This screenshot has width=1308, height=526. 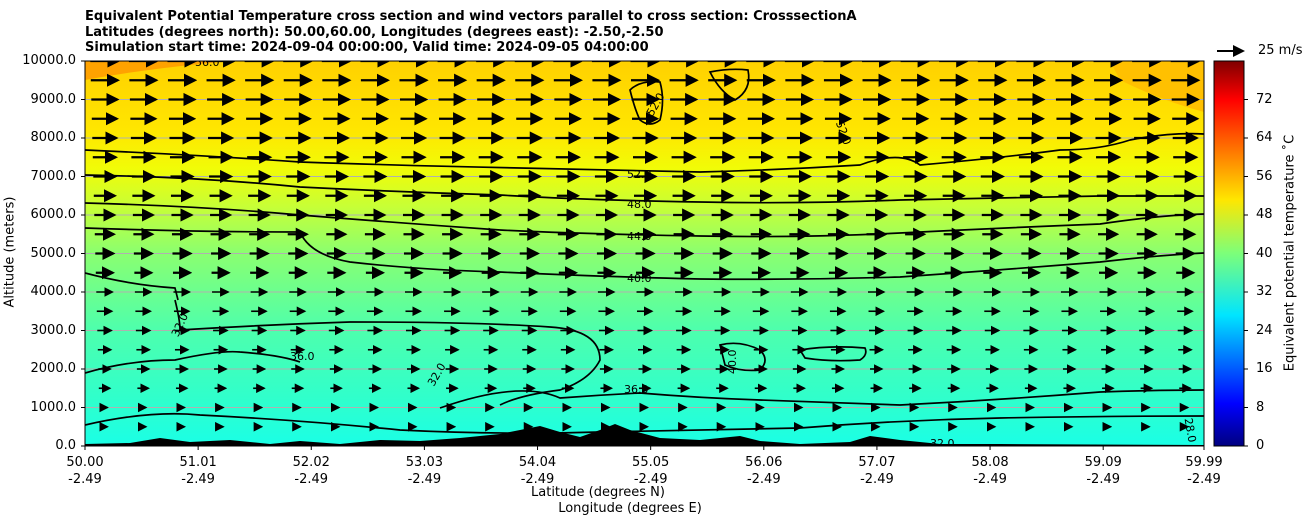 I want to click on colorbar-tick-label: 16, so click(x=1264, y=368).